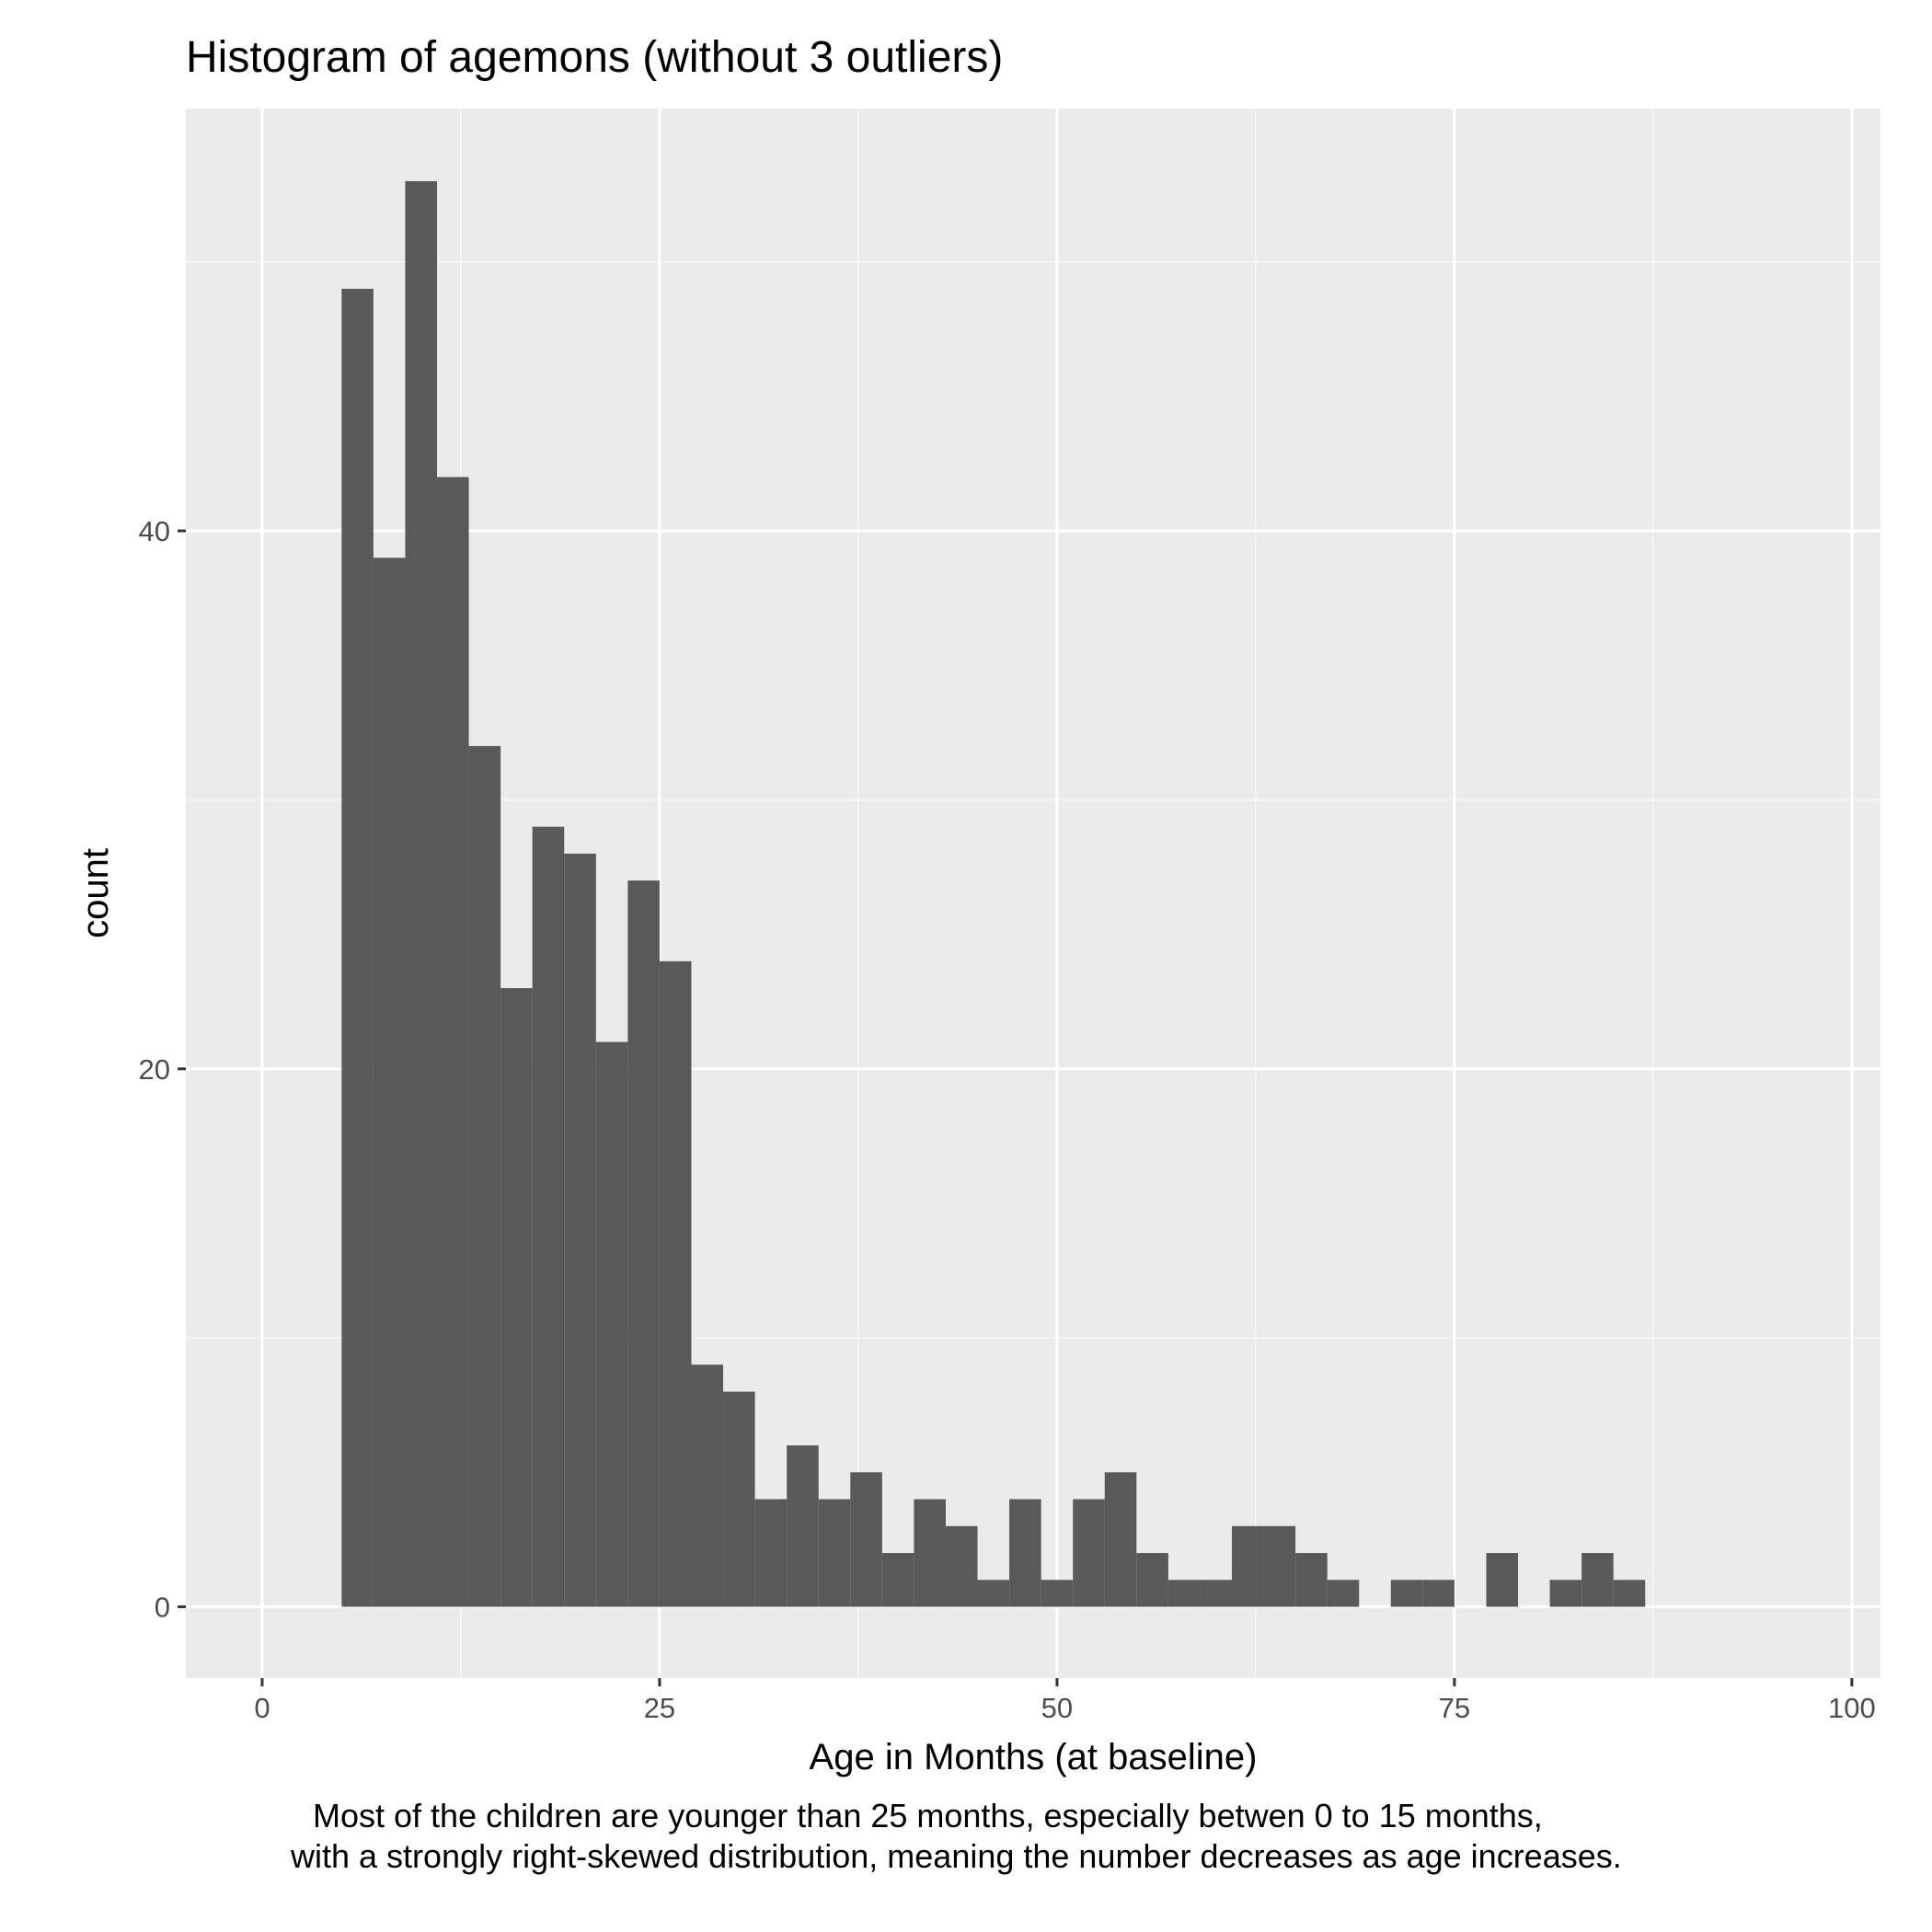 The width and height of the screenshot is (1932, 1932). I want to click on x-tick-label: 50, so click(1057, 1708).